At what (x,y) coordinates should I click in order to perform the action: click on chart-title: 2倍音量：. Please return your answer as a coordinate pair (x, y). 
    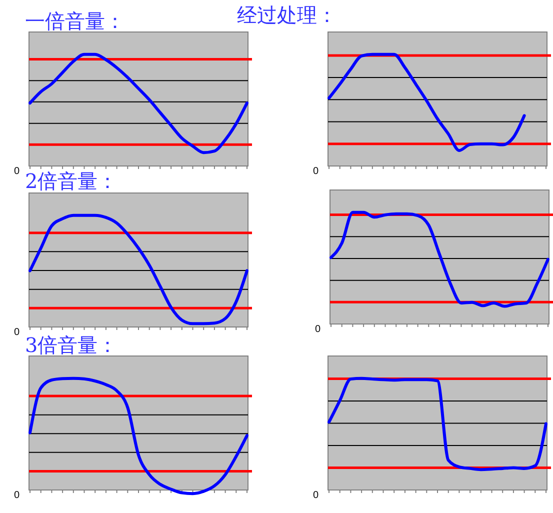
    Looking at the image, I should click on (71, 181).